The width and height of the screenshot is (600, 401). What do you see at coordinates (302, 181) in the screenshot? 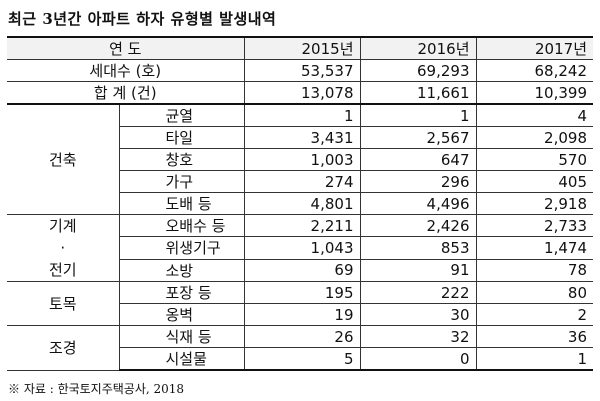
I see `defect-count: 274` at bounding box center [302, 181].